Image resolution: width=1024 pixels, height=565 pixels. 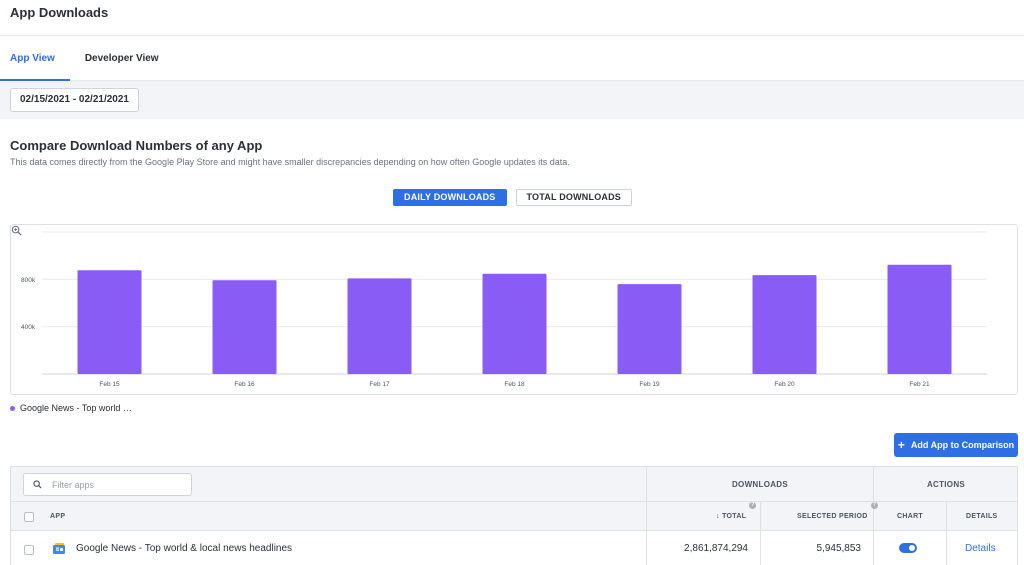 I want to click on add-app-label: Add App to Comparison, so click(x=962, y=445).